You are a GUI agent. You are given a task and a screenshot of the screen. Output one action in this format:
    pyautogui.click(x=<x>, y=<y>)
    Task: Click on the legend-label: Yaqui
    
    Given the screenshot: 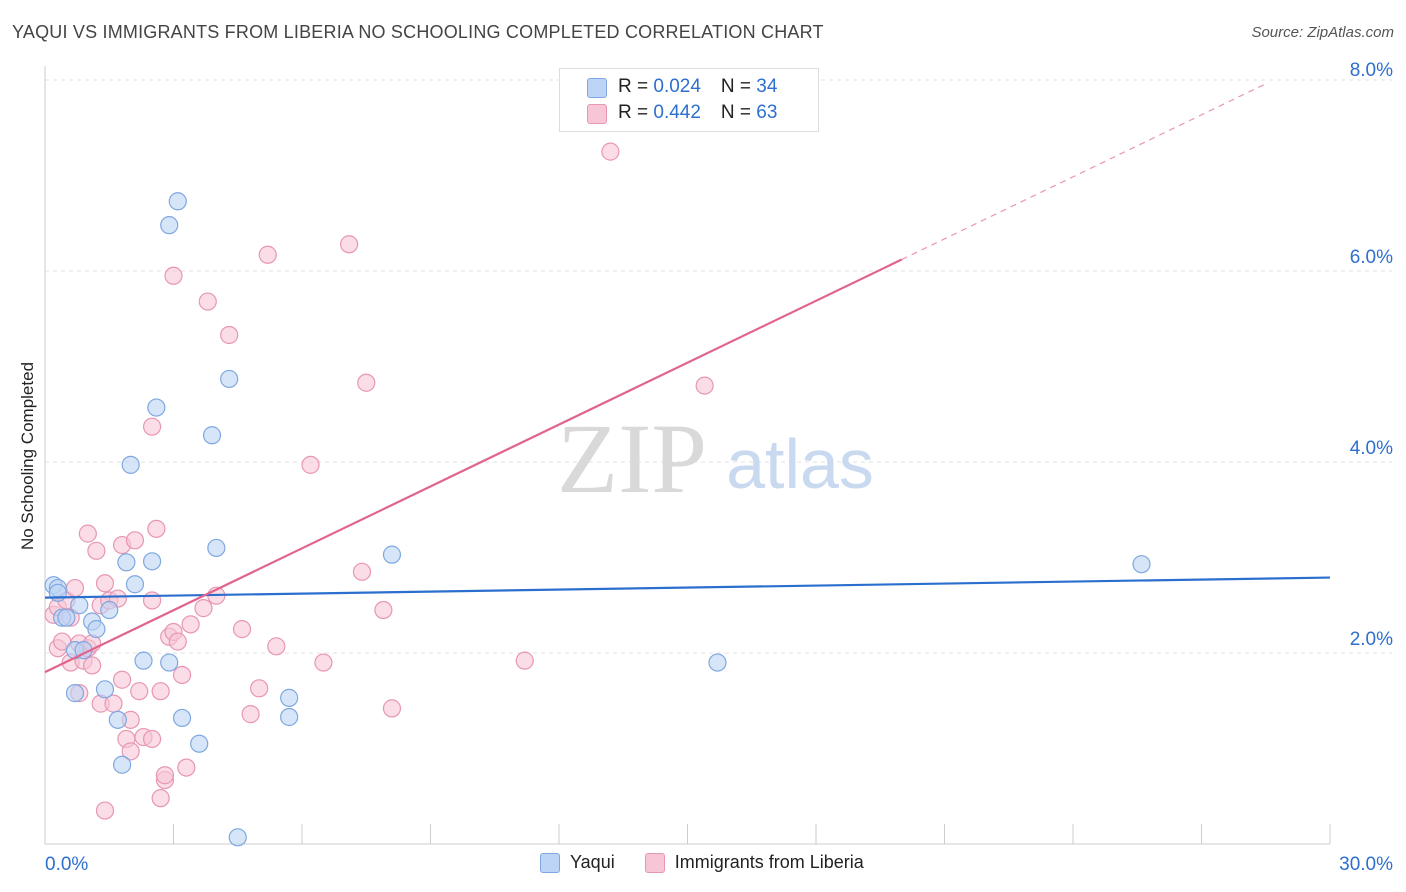 What is the action you would take?
    pyautogui.click(x=592, y=862)
    